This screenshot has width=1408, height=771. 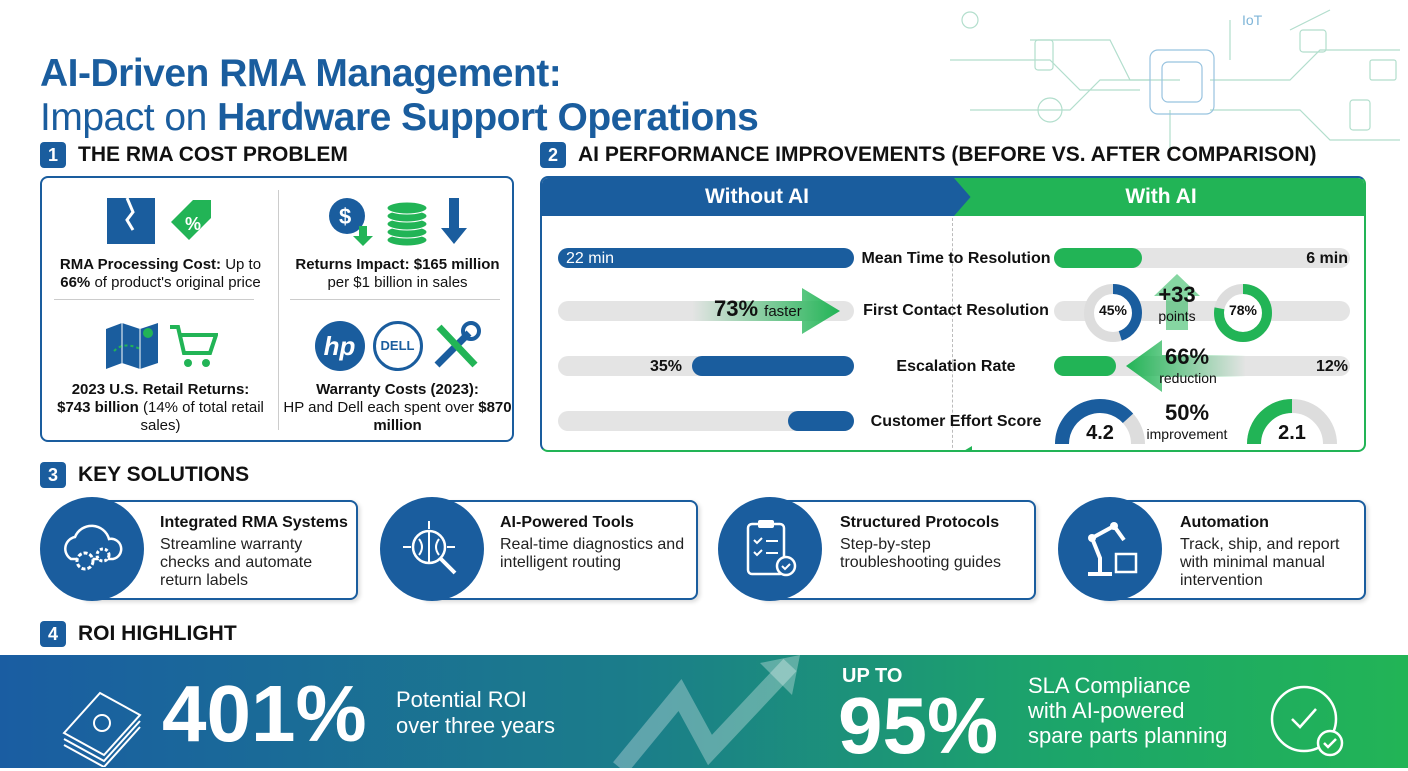 I want to click on stat-text: per $1 billion in sales, so click(x=397, y=282).